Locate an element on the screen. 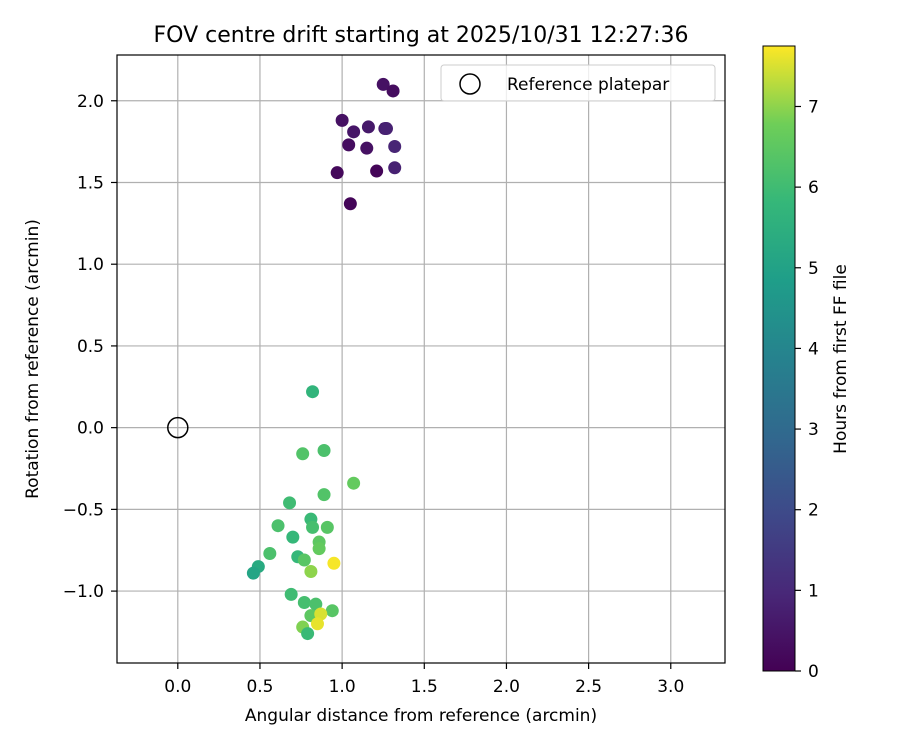  y-tick-label: 2.0 is located at coordinates (90, 102).